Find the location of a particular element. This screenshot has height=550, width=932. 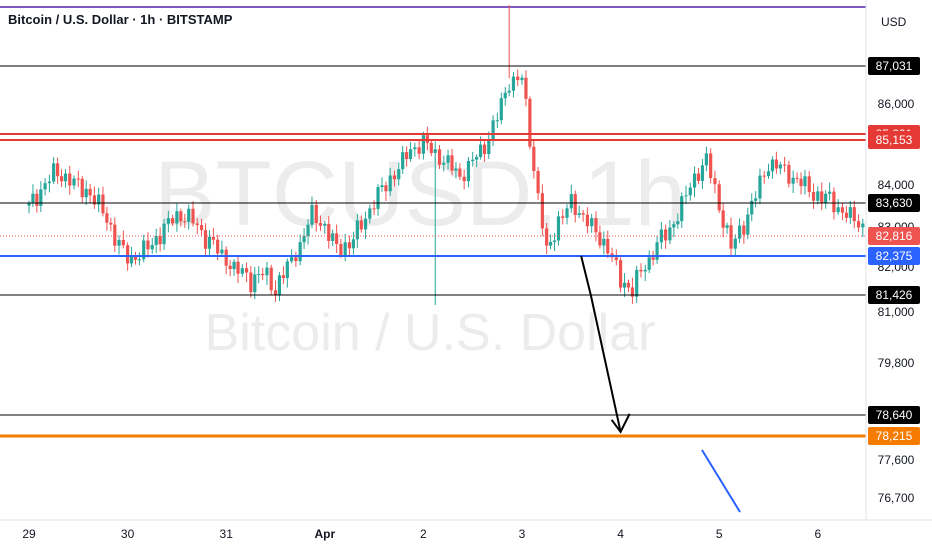

price-tag-83630: 83,630 is located at coordinates (894, 203).